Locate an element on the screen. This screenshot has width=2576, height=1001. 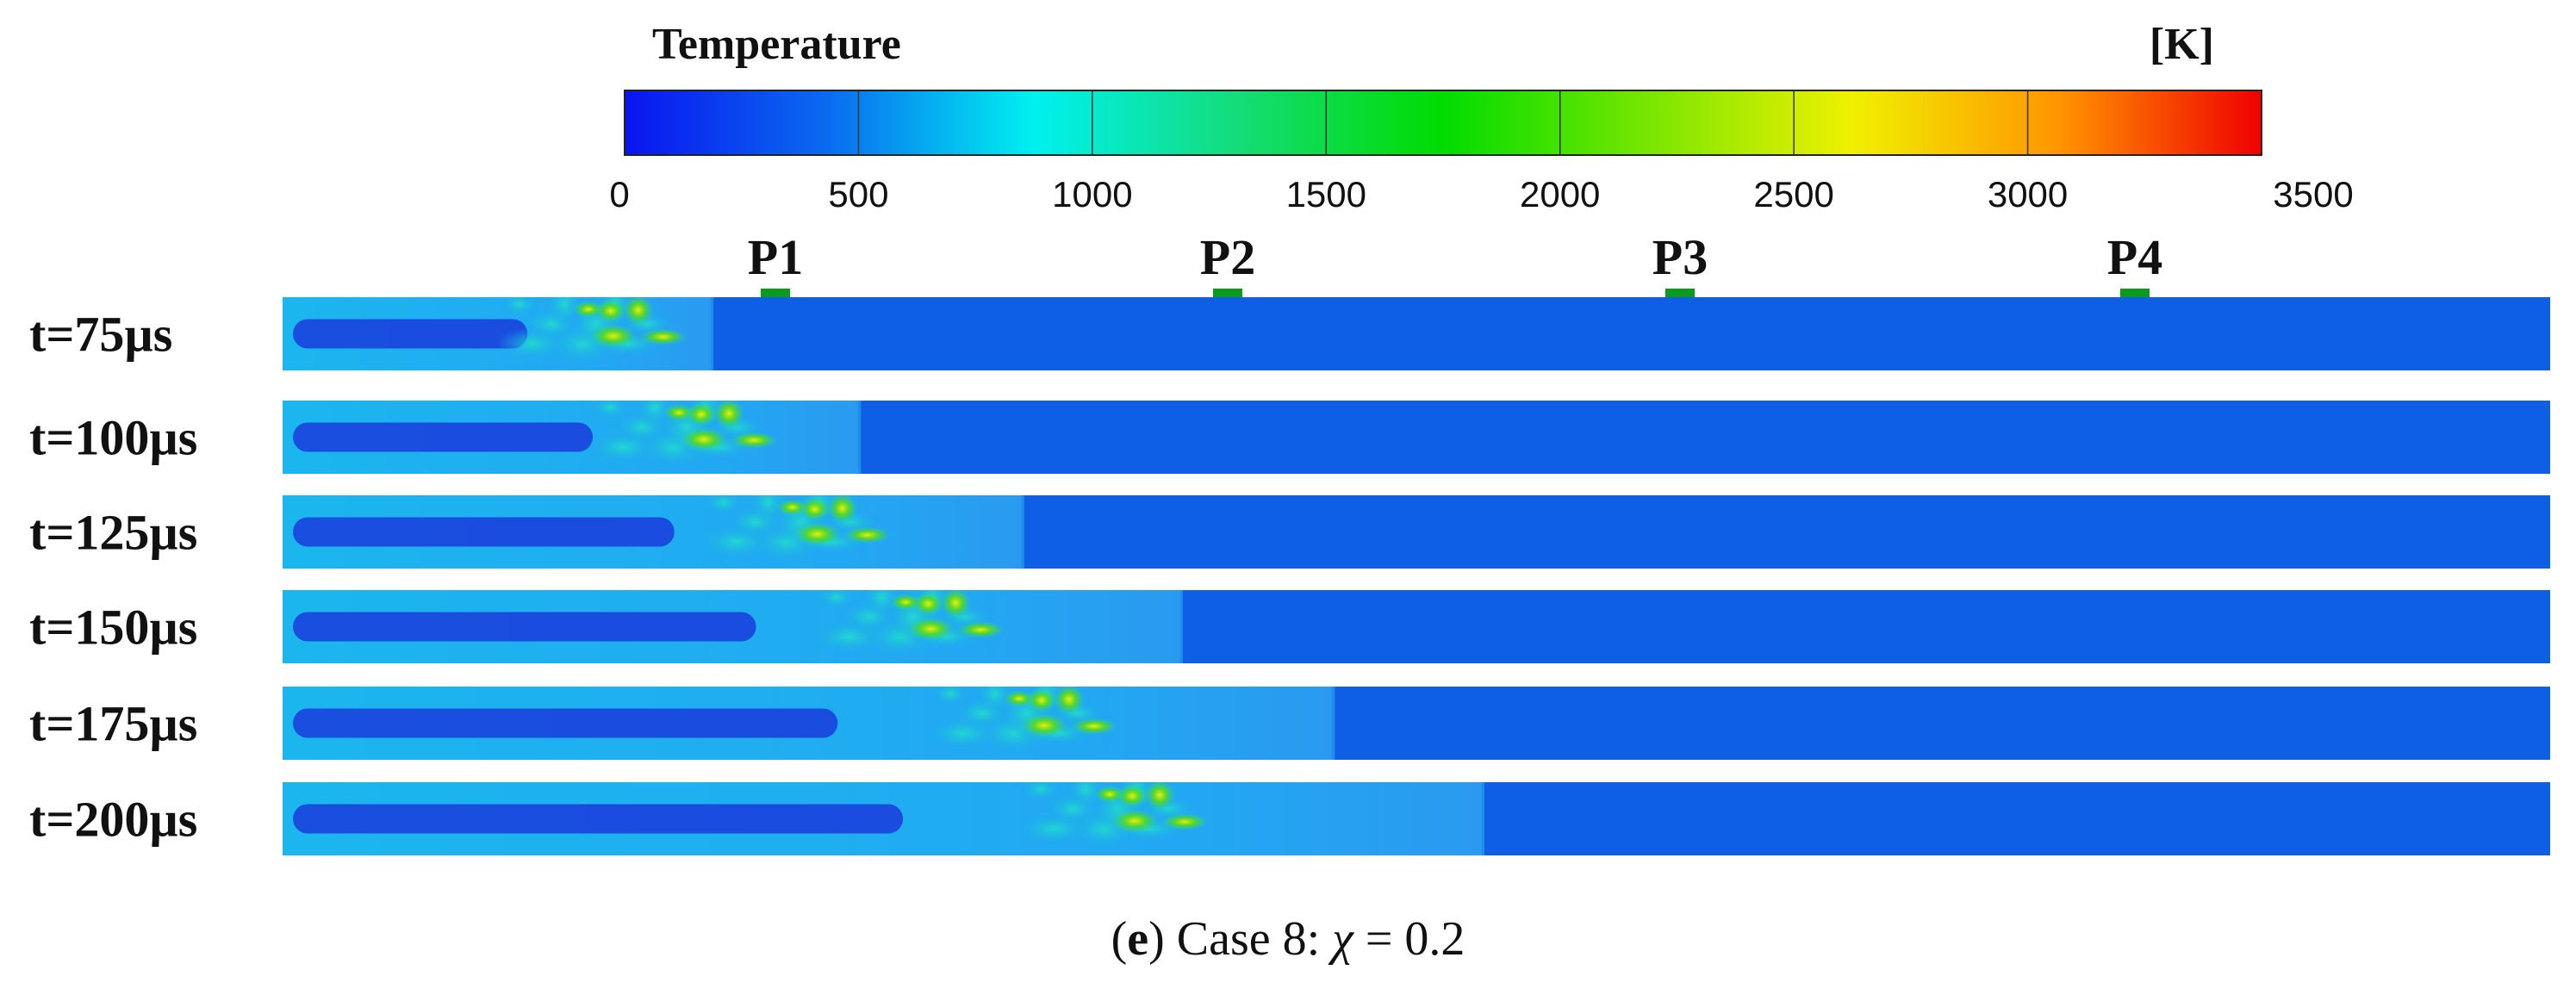
colorbar-tick-label: 3000 is located at coordinates (2028, 194).